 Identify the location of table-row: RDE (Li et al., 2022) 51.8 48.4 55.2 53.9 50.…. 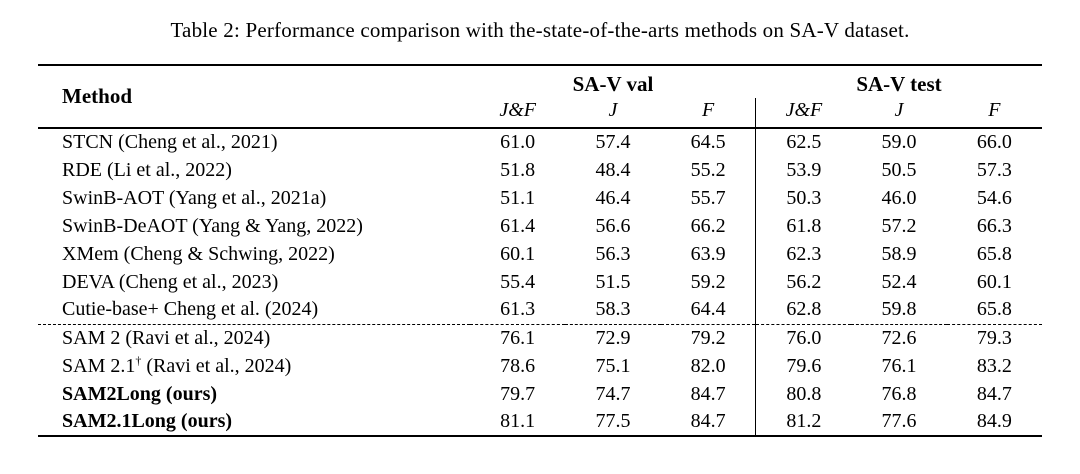
(540, 170).